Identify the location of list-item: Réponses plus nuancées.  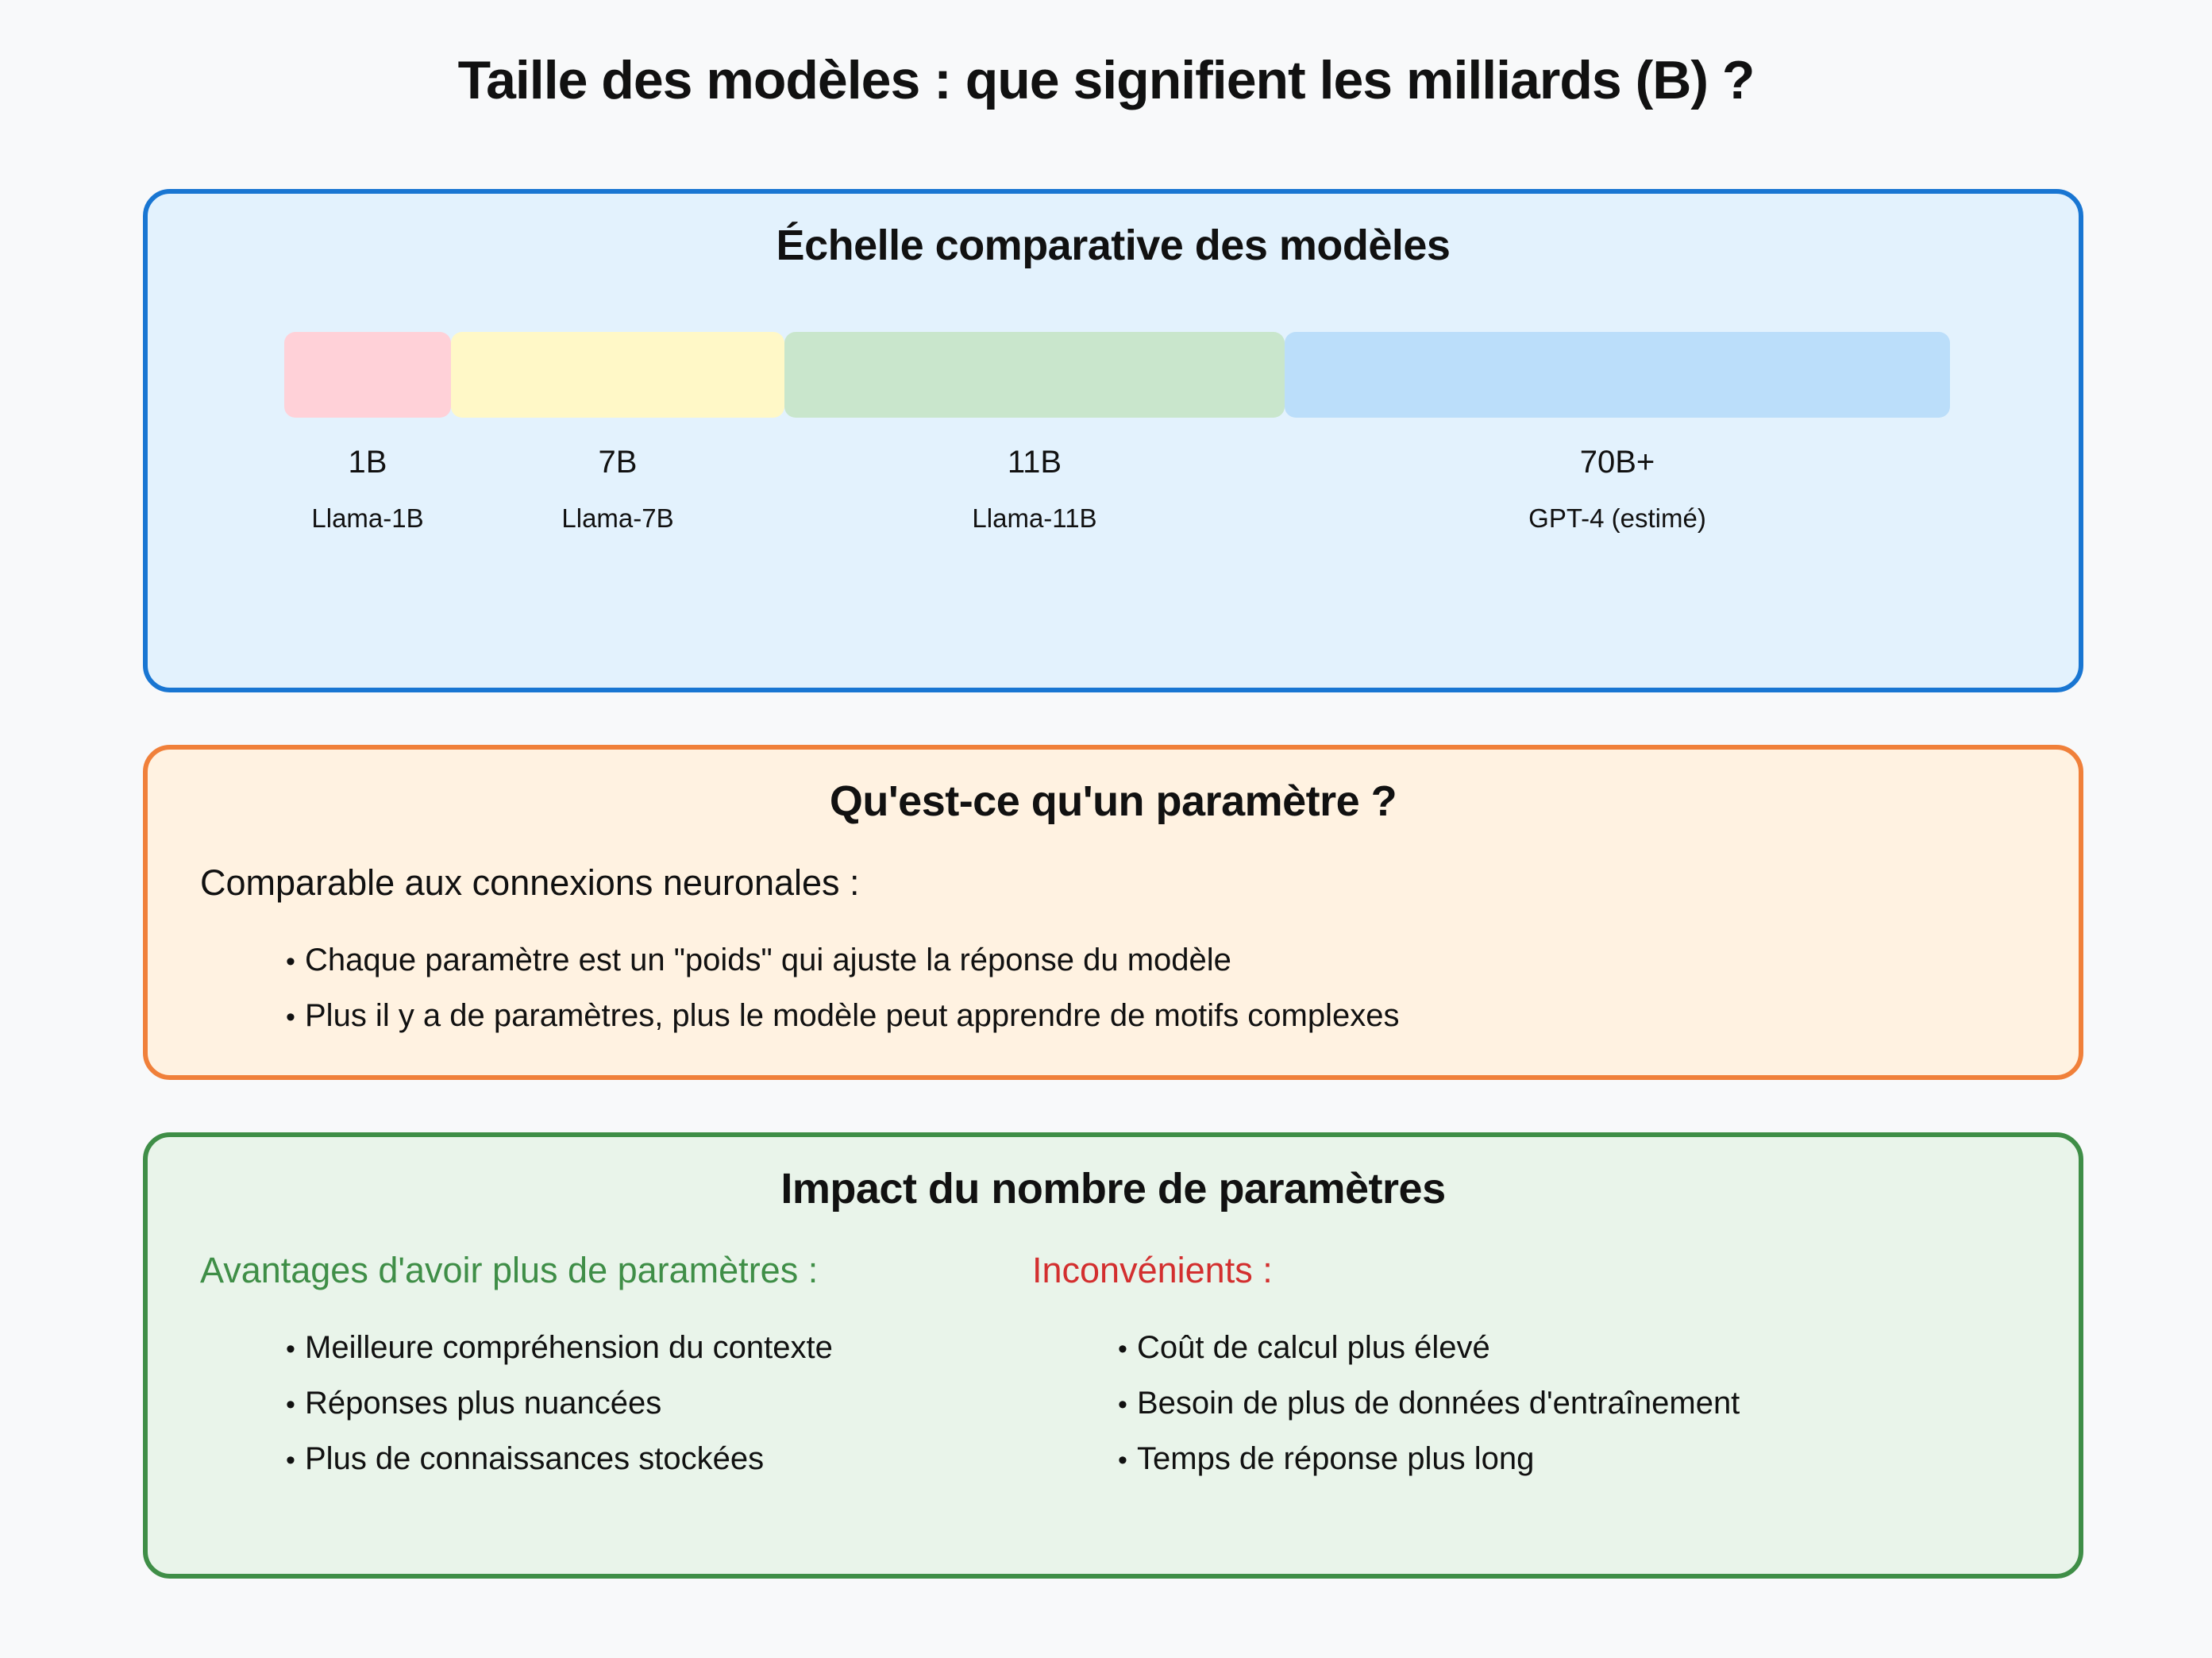
(559, 1403).